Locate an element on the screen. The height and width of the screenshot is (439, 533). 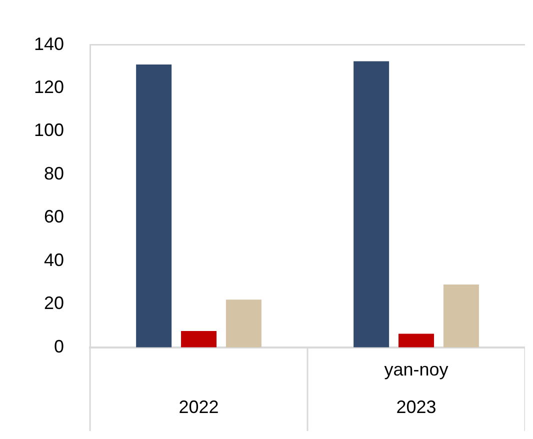
y-tick-label: 120 is located at coordinates (49, 86).